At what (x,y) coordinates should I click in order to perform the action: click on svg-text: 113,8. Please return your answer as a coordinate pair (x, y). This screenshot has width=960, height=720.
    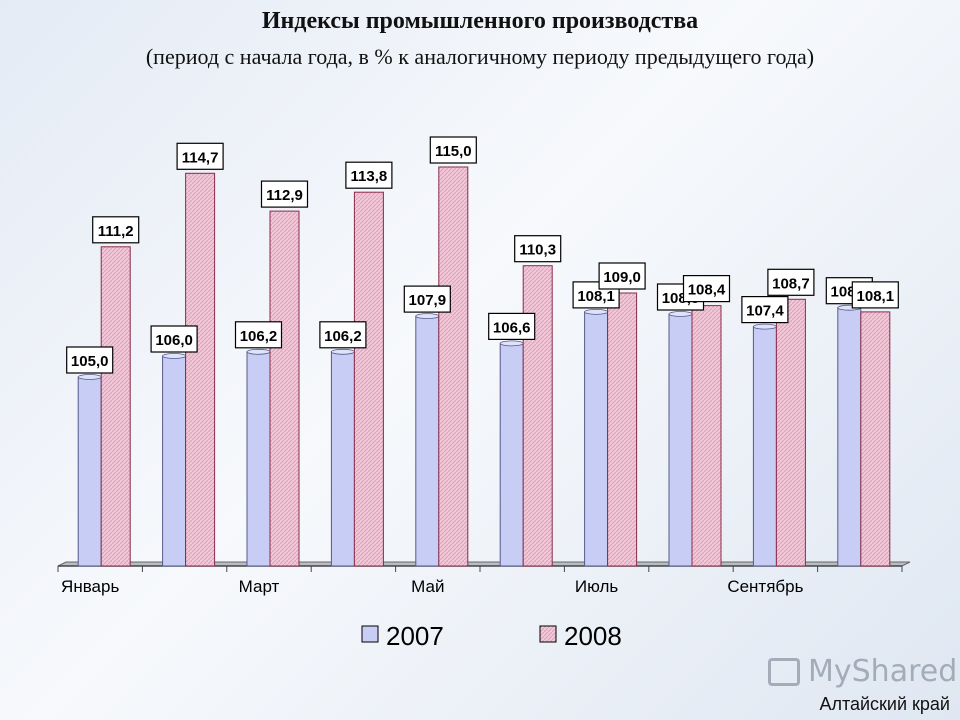
    Looking at the image, I should click on (369, 176).